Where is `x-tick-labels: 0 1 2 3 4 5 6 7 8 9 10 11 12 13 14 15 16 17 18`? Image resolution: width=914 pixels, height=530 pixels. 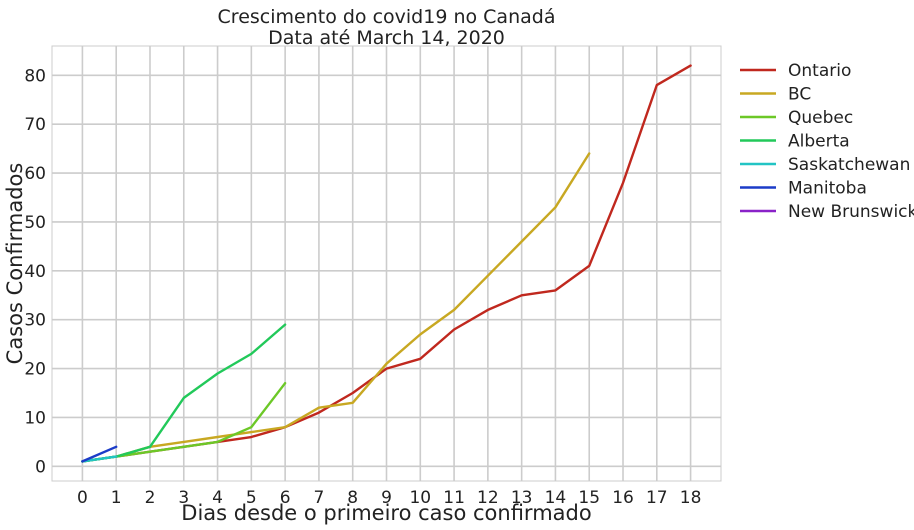
x-tick-labels: 0 1 2 3 4 5 6 7 8 9 10 11 12 13 14 15 16 17 18 is located at coordinates (389, 498).